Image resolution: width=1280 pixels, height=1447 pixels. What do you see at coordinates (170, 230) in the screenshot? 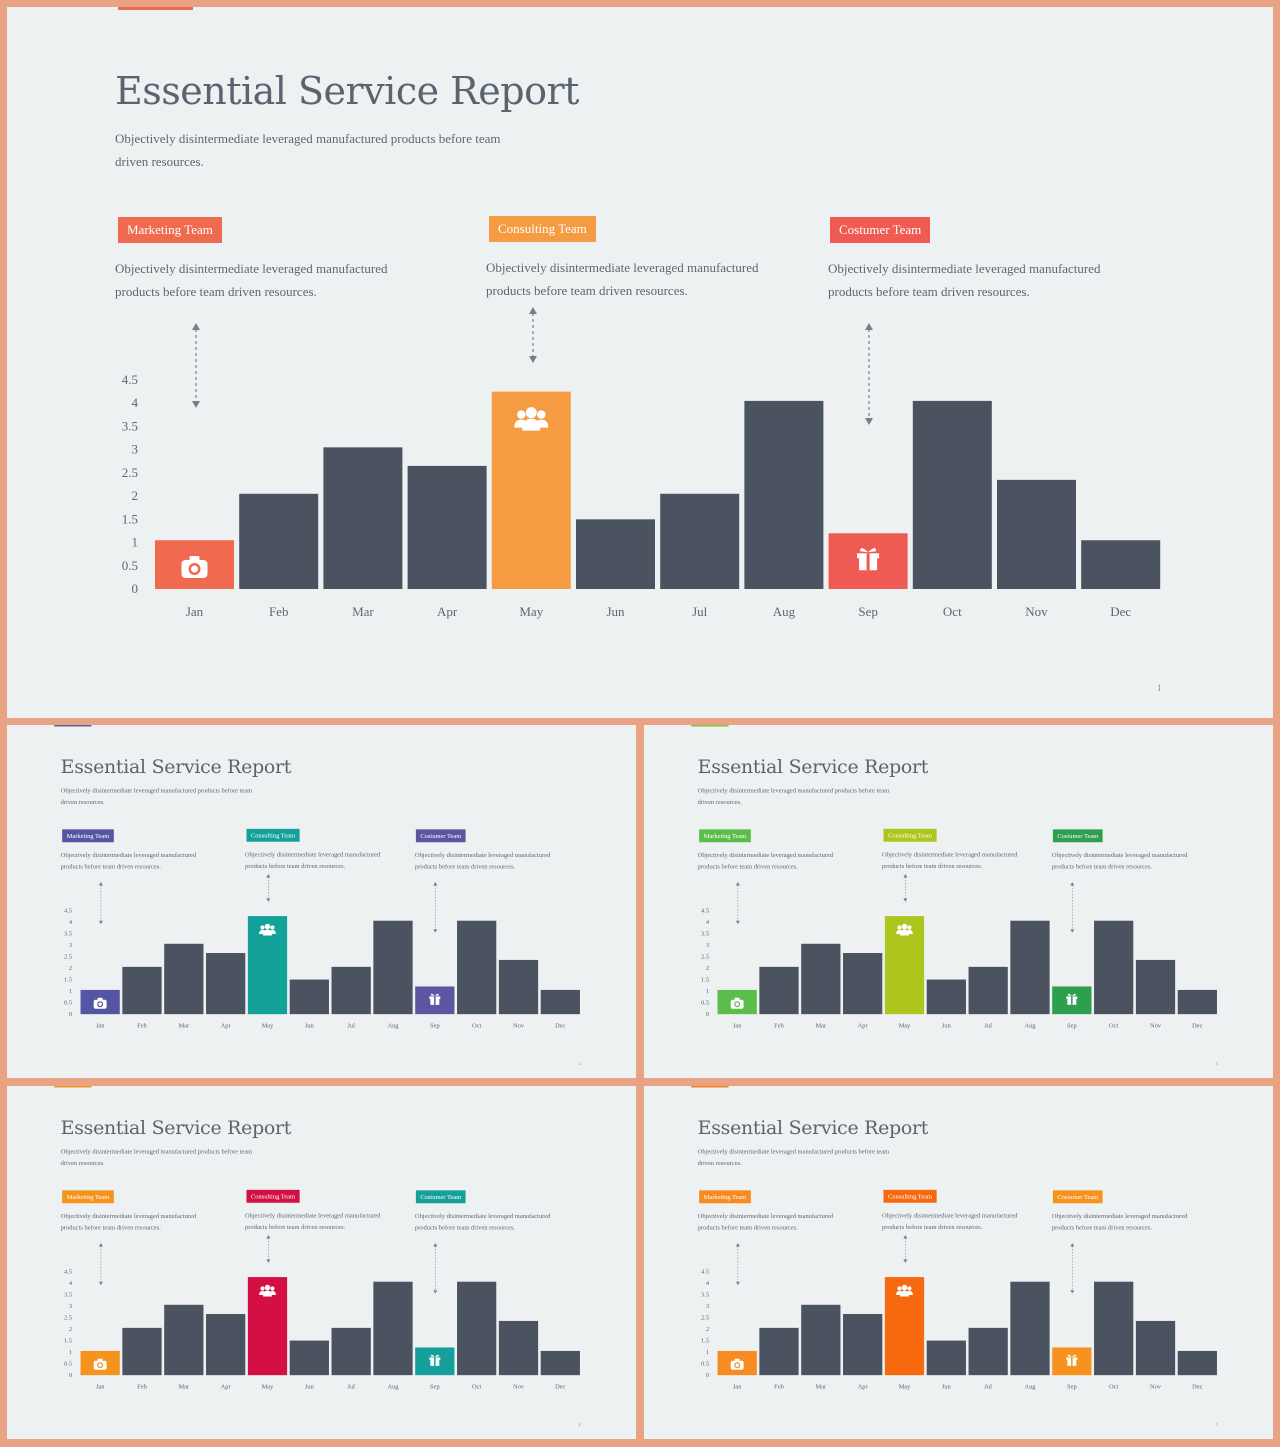
I see `team-label-marketing: Marketing Team` at bounding box center [170, 230].